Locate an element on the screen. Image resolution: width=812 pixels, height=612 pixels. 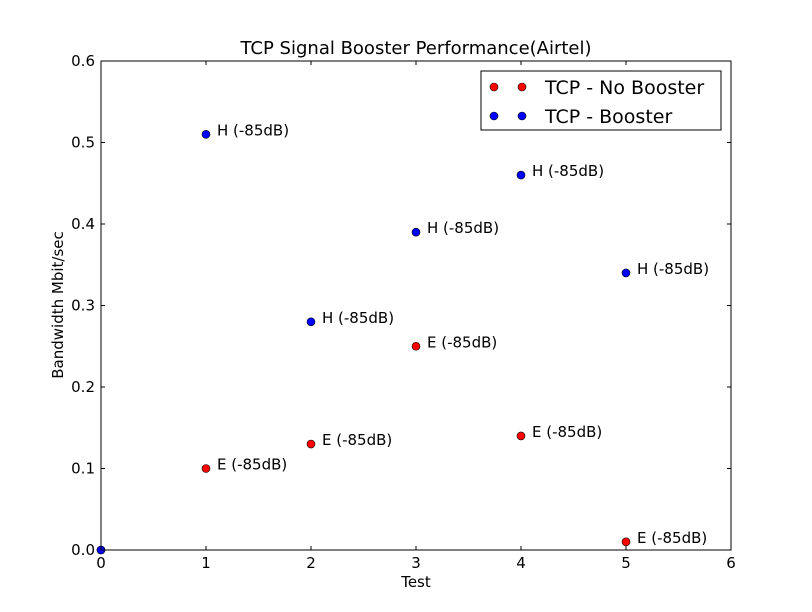
y-tick-label: 0.4 is located at coordinates (83, 224).